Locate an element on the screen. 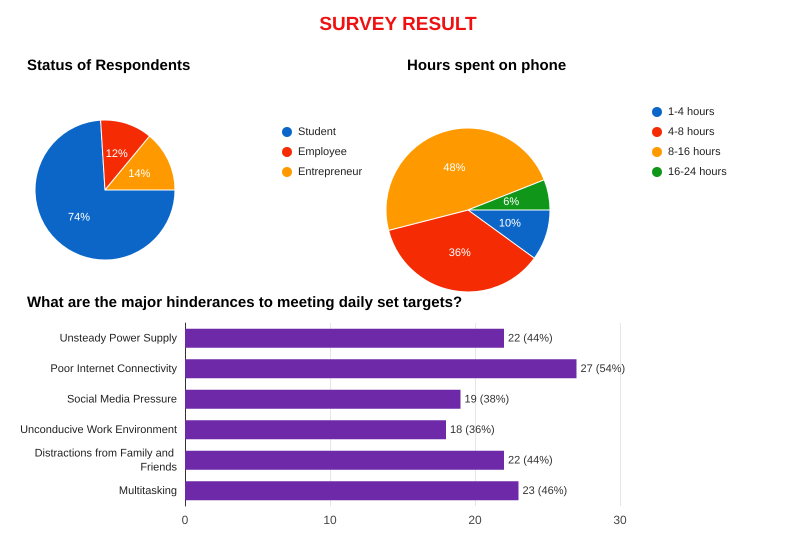 The image size is (796, 538). legend-label: 16-24 hours is located at coordinates (698, 172).